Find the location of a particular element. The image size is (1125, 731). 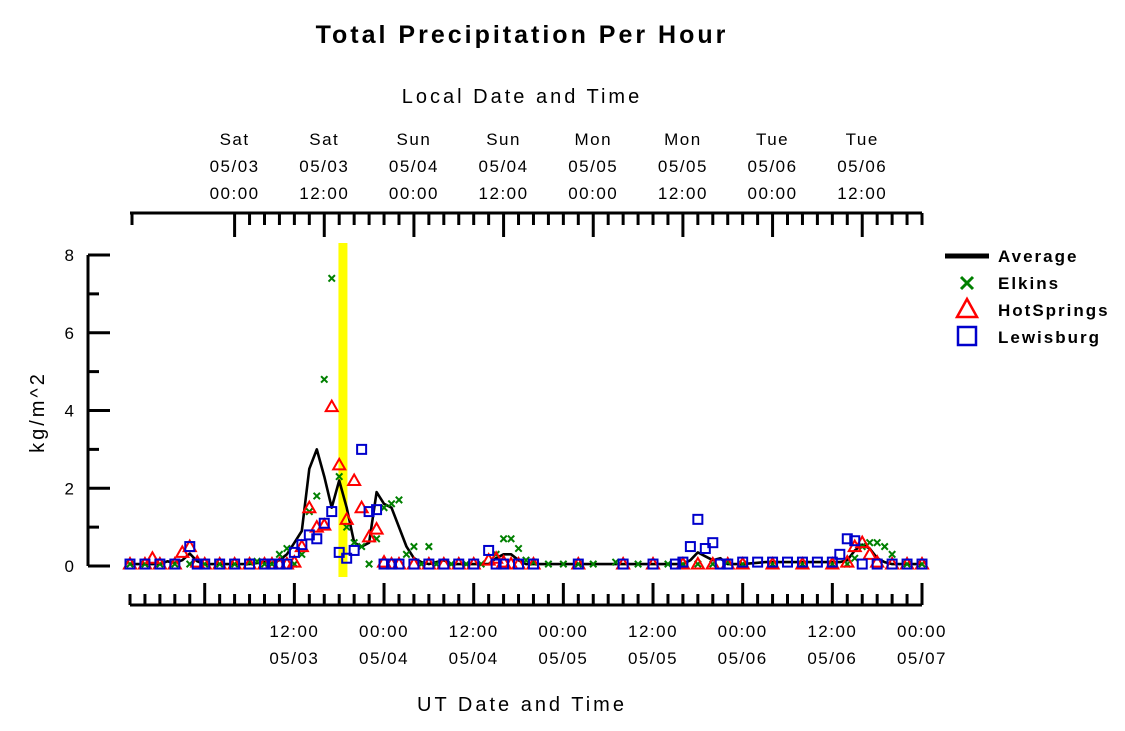

top-tick-day-label: Tue is located at coordinates (772, 139).